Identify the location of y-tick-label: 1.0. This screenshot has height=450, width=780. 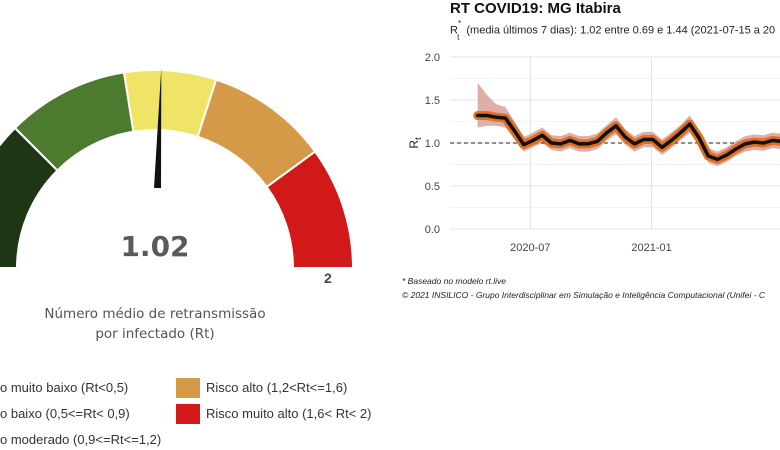
(432, 144).